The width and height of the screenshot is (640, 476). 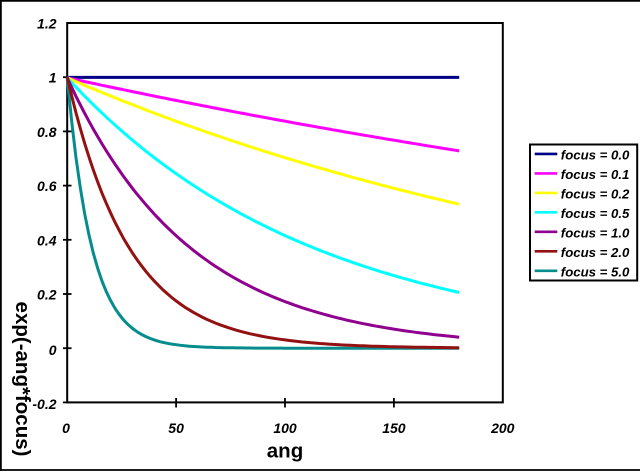 What do you see at coordinates (595, 154) in the screenshot?
I see `svg-text: focus = 0.0` at bounding box center [595, 154].